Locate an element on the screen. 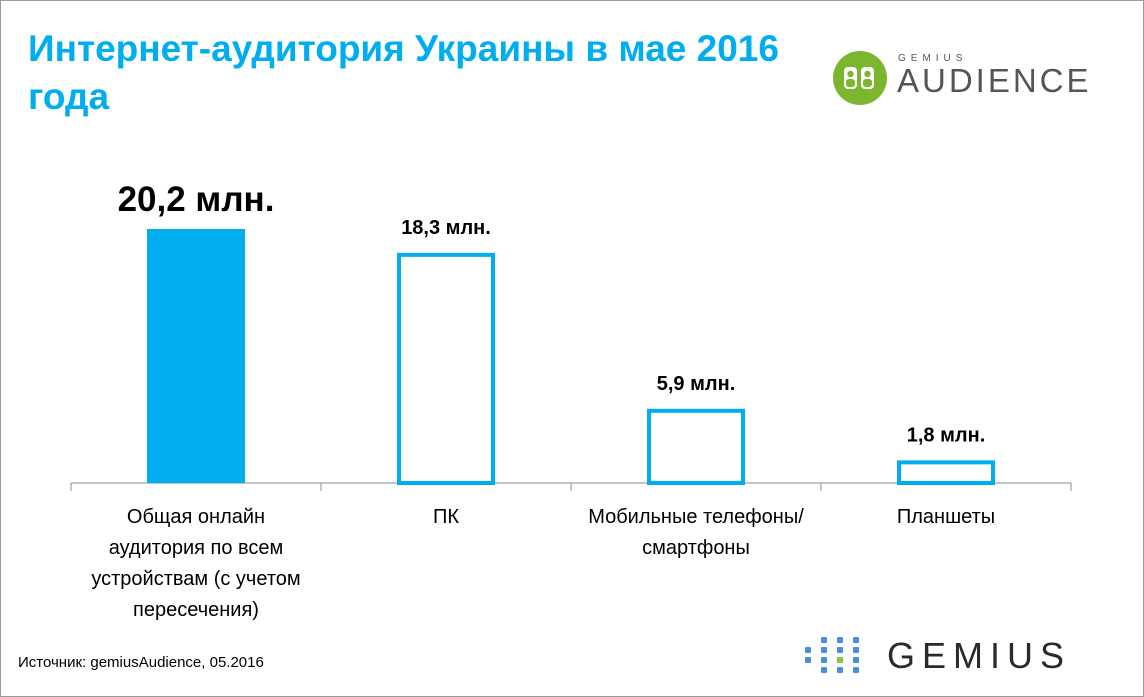  category-label-line: аудитория по всем is located at coordinates (196, 548).